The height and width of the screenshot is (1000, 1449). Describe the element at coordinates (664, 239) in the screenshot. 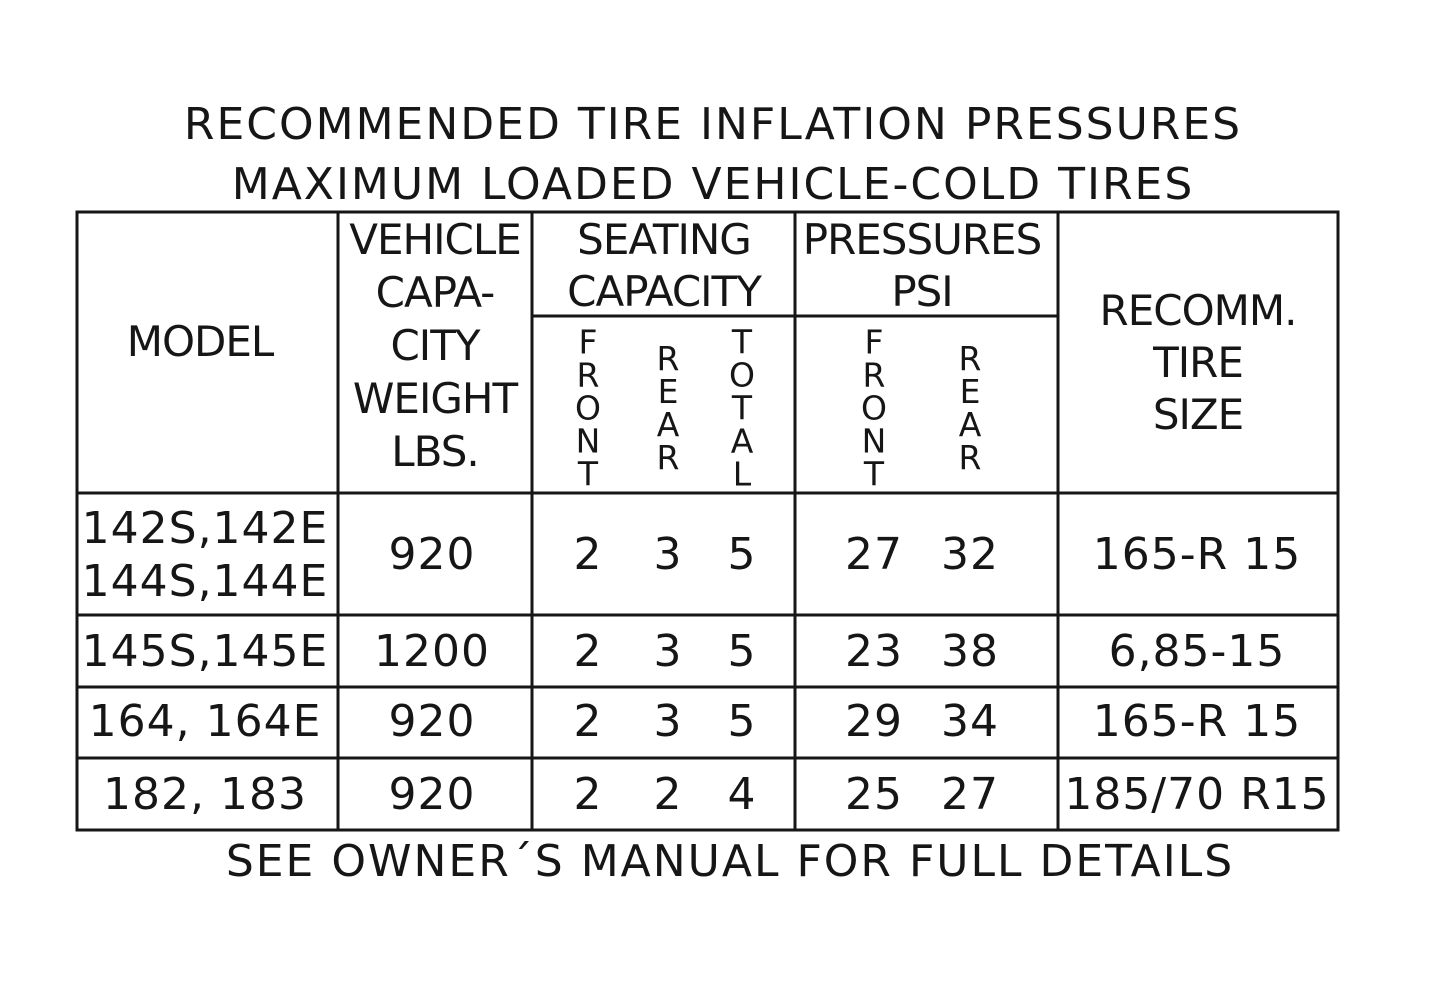

I see `header-cell: SEATING` at that location.